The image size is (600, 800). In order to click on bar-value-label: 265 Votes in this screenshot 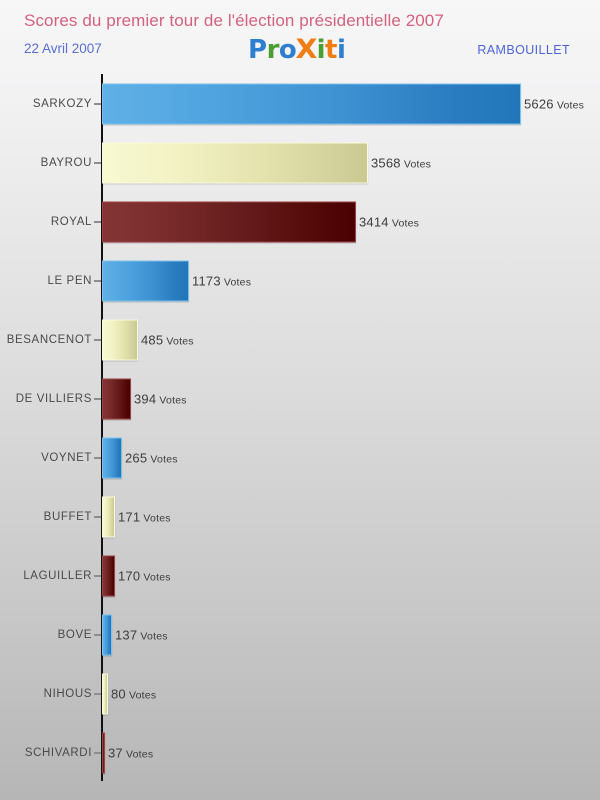, I will do `click(151, 457)`.